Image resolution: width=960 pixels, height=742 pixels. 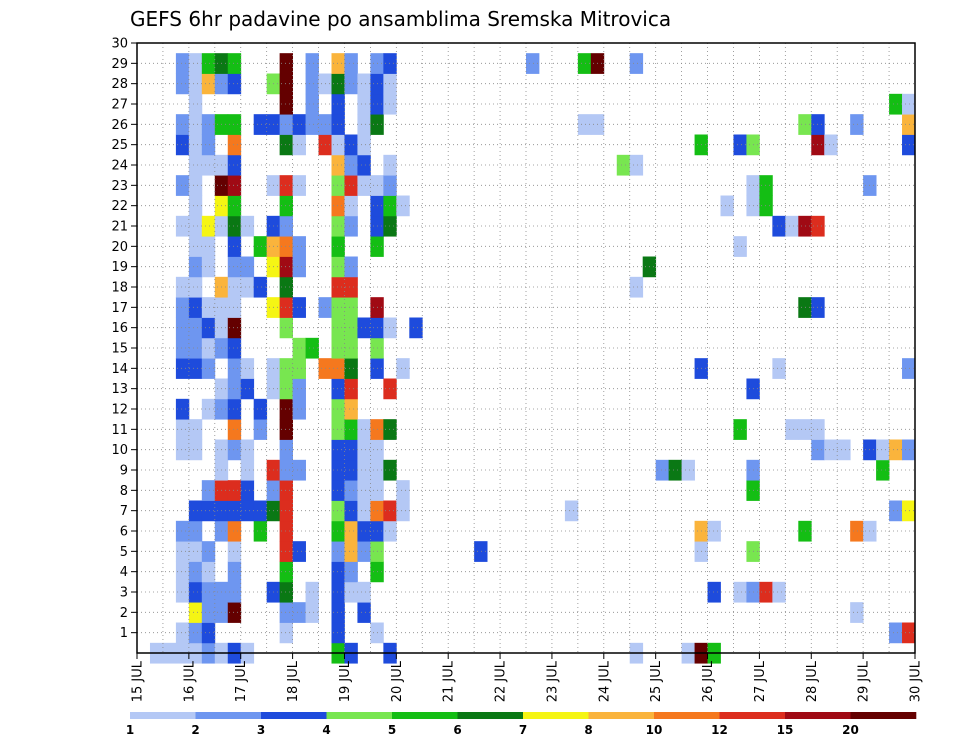 What do you see at coordinates (241, 681) in the screenshot?
I see `x-tick-label: 17 JUL` at bounding box center [241, 681].